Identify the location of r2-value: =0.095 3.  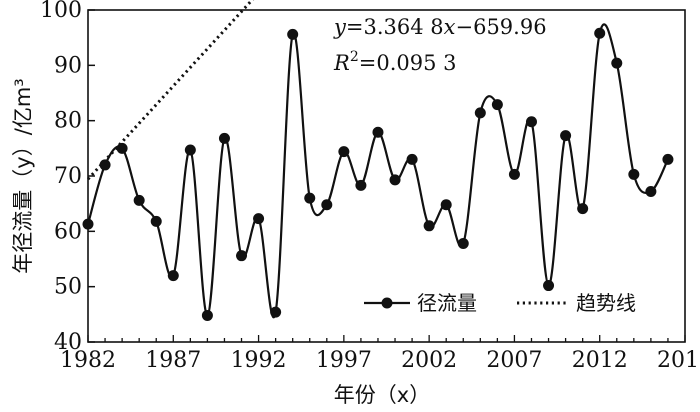
(408, 63).